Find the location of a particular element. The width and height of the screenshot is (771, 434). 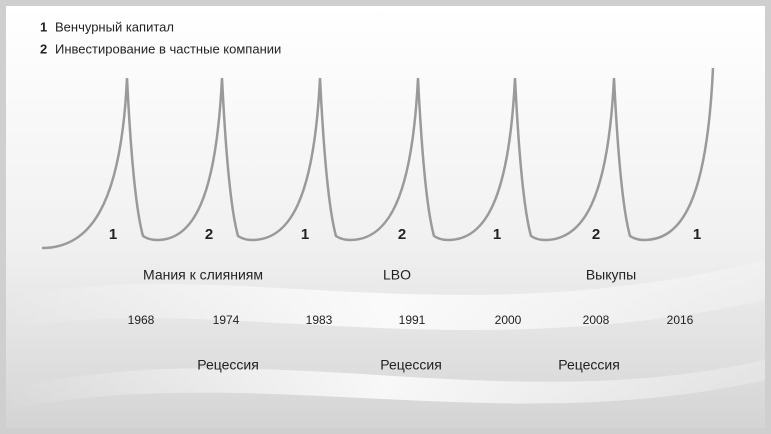

era-label: Мания к слияниям is located at coordinates (203, 275).